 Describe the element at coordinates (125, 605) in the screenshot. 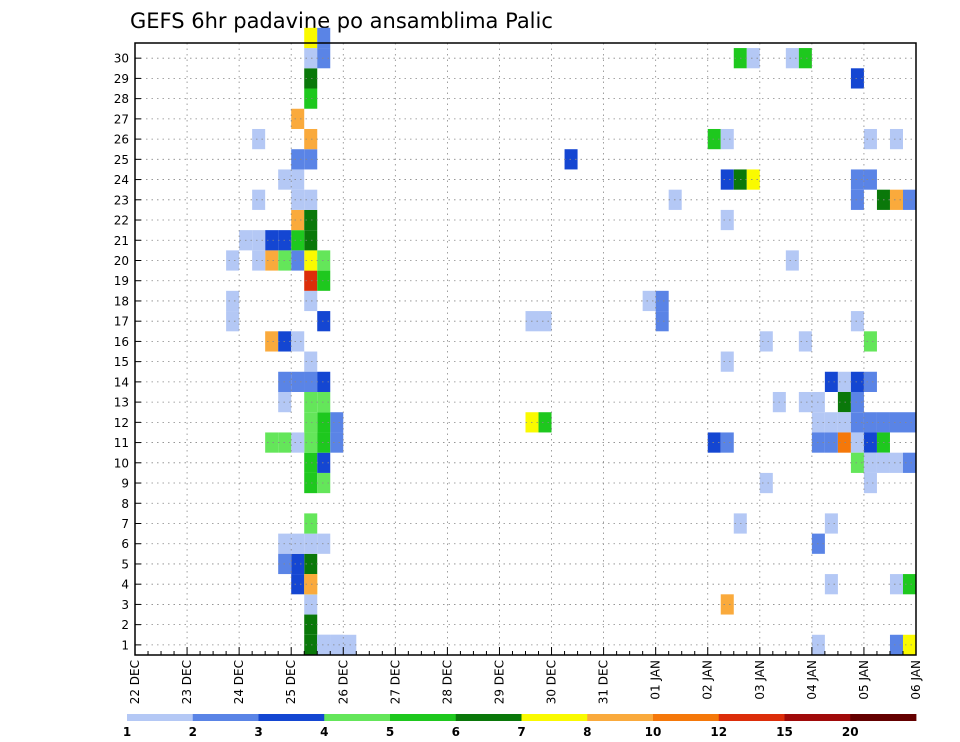

I see `y-tick-label: 3` at that location.